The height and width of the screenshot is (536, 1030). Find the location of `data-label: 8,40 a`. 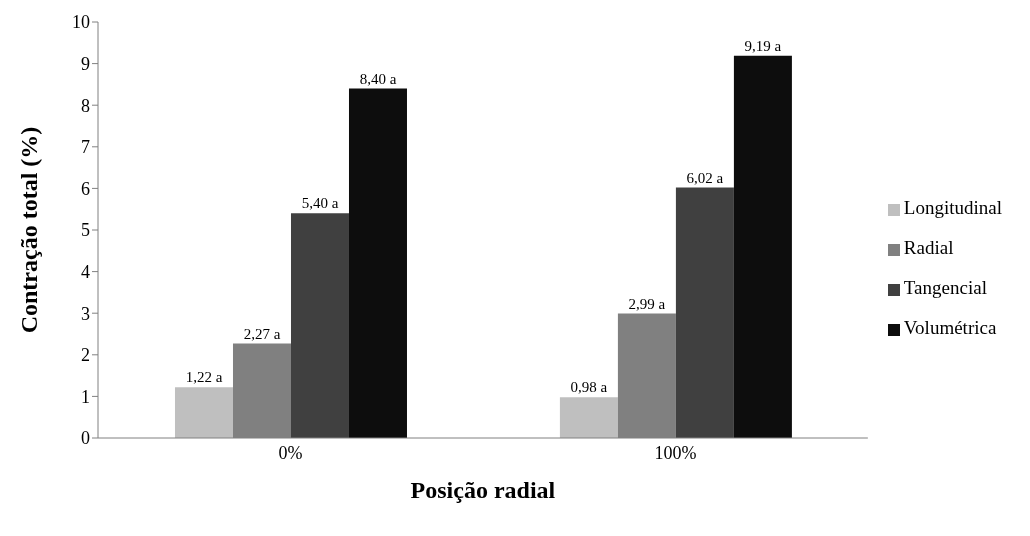

data-label: 8,40 a is located at coordinates (378, 78).